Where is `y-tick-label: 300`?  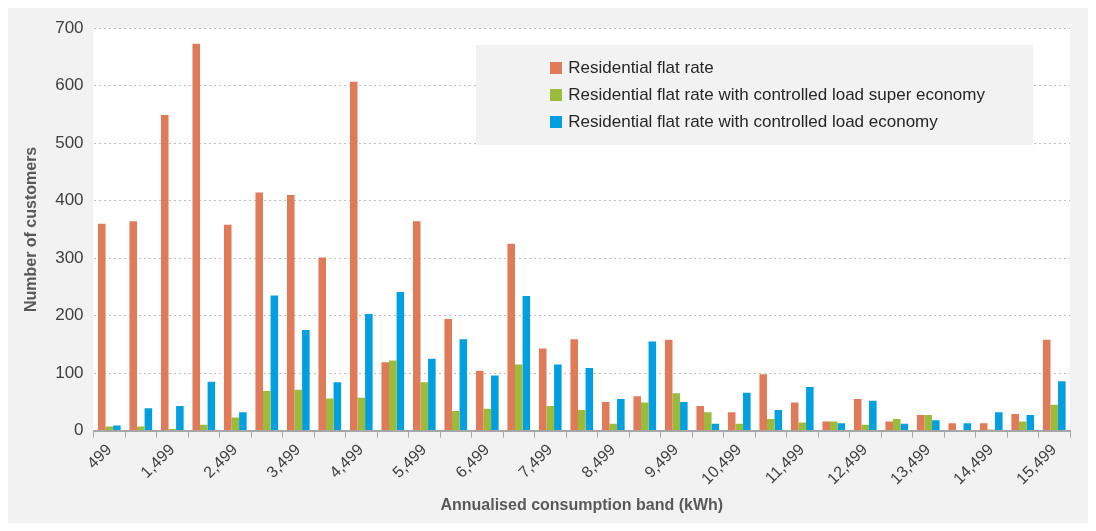
y-tick-label: 300 is located at coordinates (69, 257).